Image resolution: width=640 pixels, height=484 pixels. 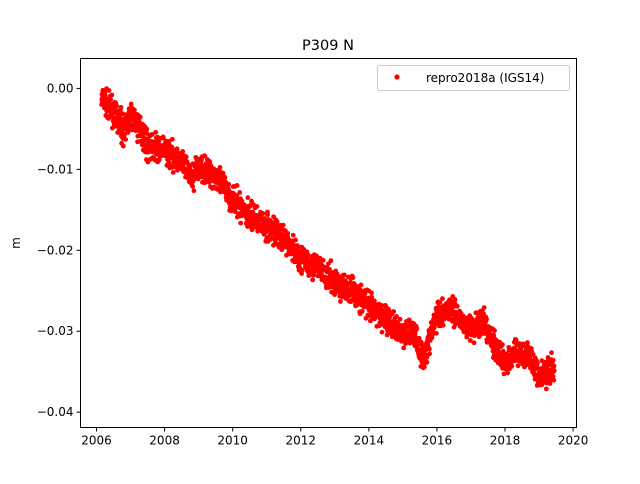 I want to click on y-tick-label: −0.02, so click(x=55, y=250).